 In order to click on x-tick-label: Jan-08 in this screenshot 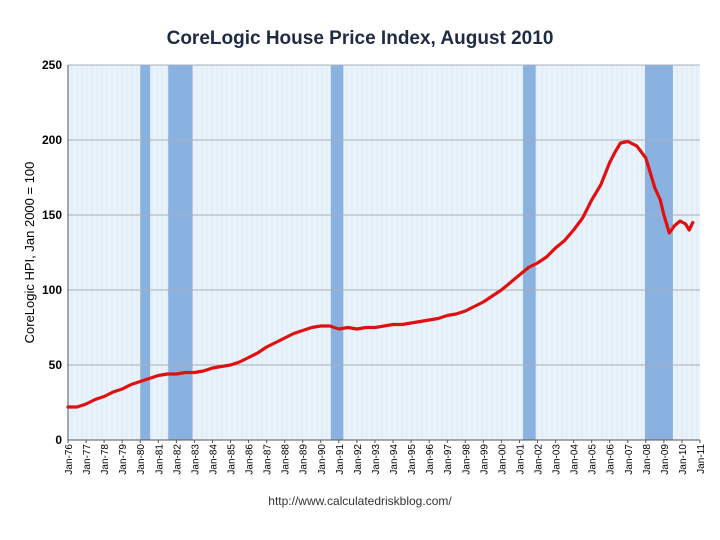, I will do `click(647, 459)`.